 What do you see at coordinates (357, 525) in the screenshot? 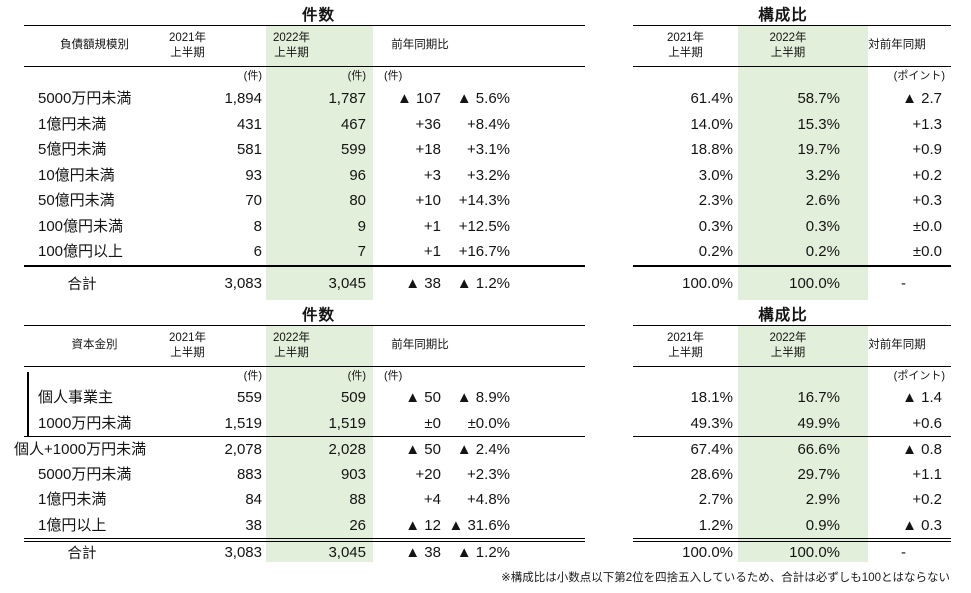
I see `cell-2022-count: 26` at bounding box center [357, 525].